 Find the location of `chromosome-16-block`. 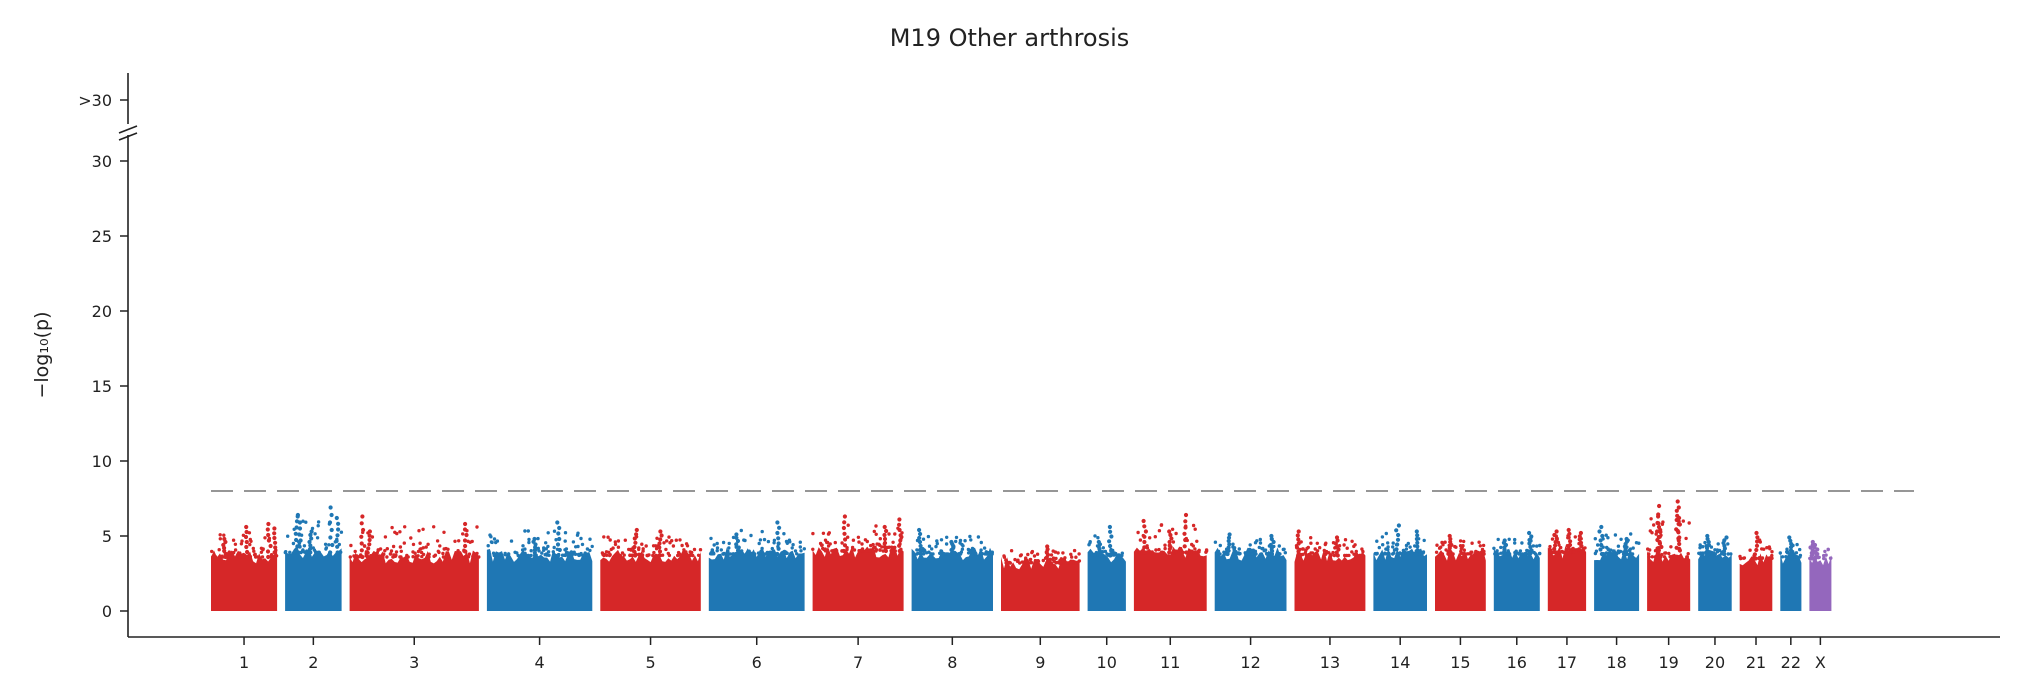

chromosome-16-block is located at coordinates (1516, 579).